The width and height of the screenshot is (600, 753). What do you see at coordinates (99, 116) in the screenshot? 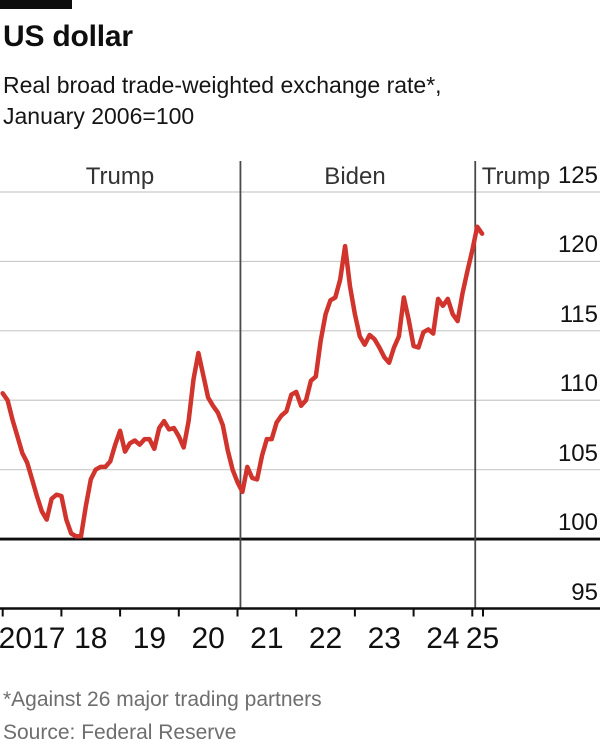
I see `chart-subtitle-line2: January 2006=100` at bounding box center [99, 116].